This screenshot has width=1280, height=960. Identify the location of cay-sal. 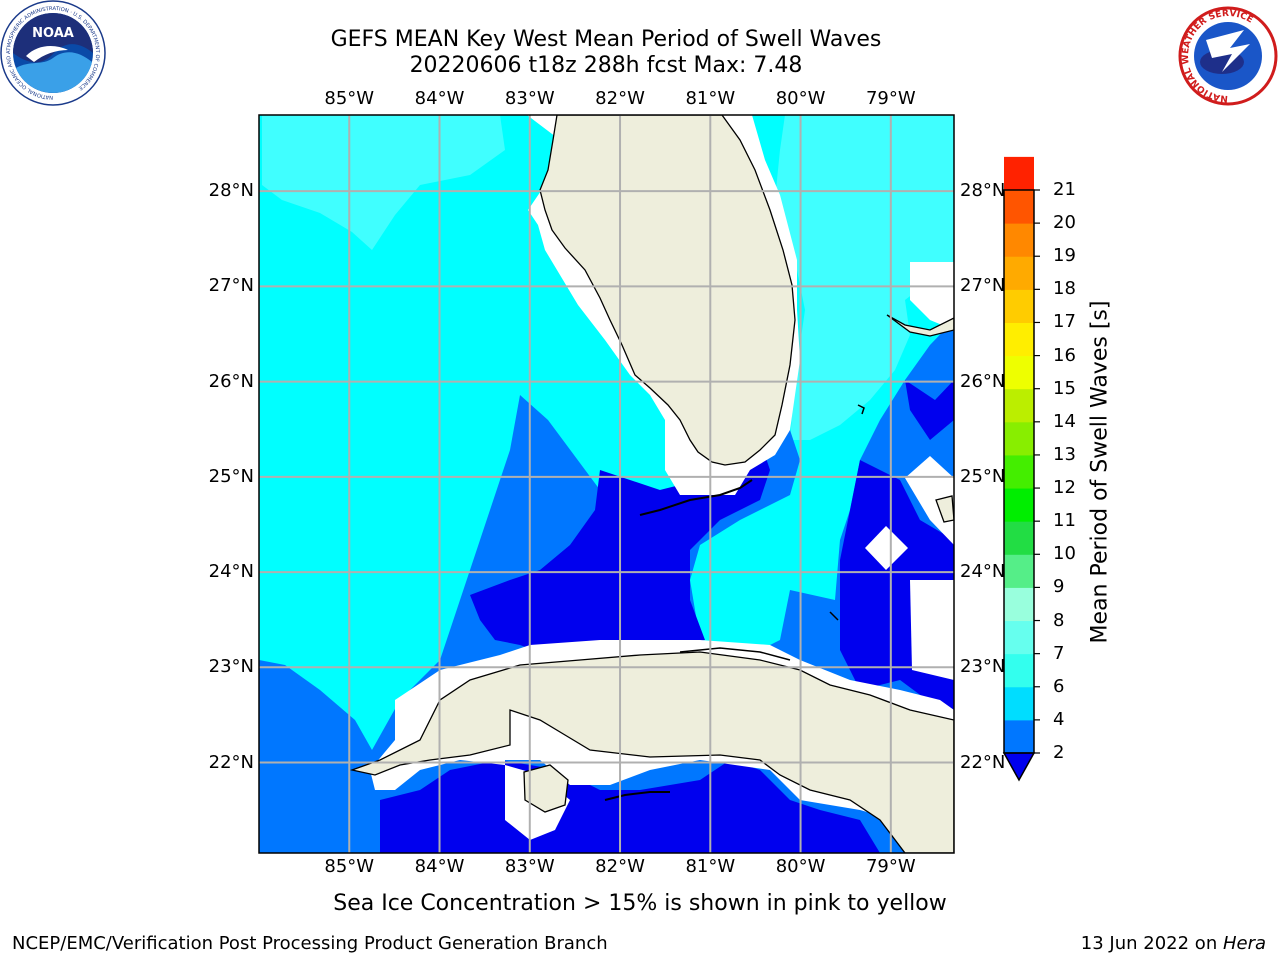
(834, 616).